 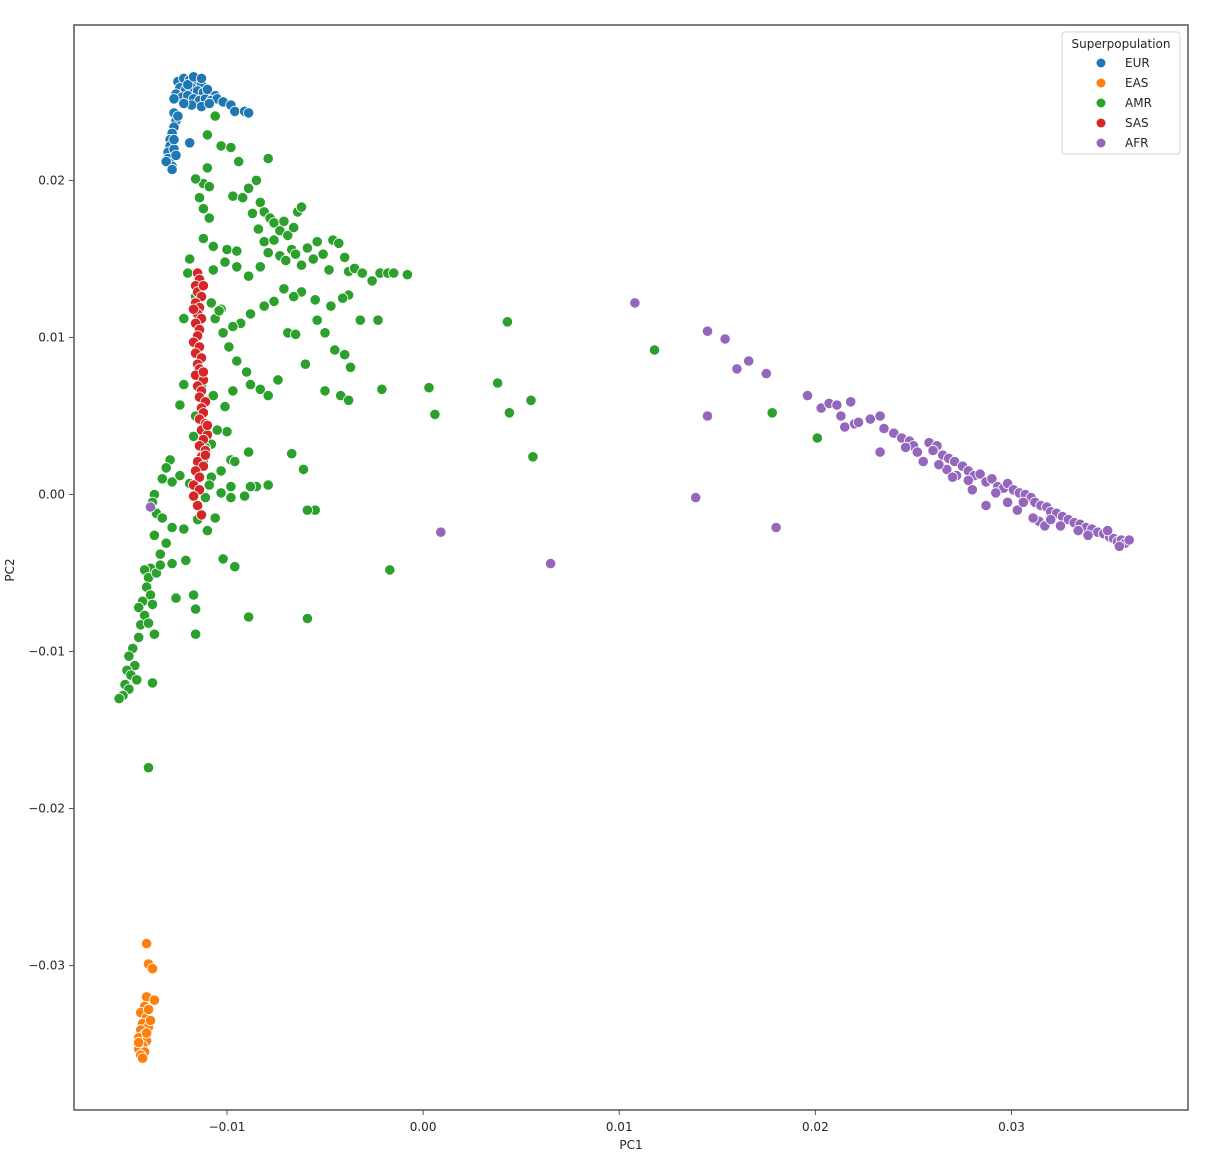 What do you see at coordinates (1101, 83) in the screenshot?
I see `legend-marker-eas-icon` at bounding box center [1101, 83].